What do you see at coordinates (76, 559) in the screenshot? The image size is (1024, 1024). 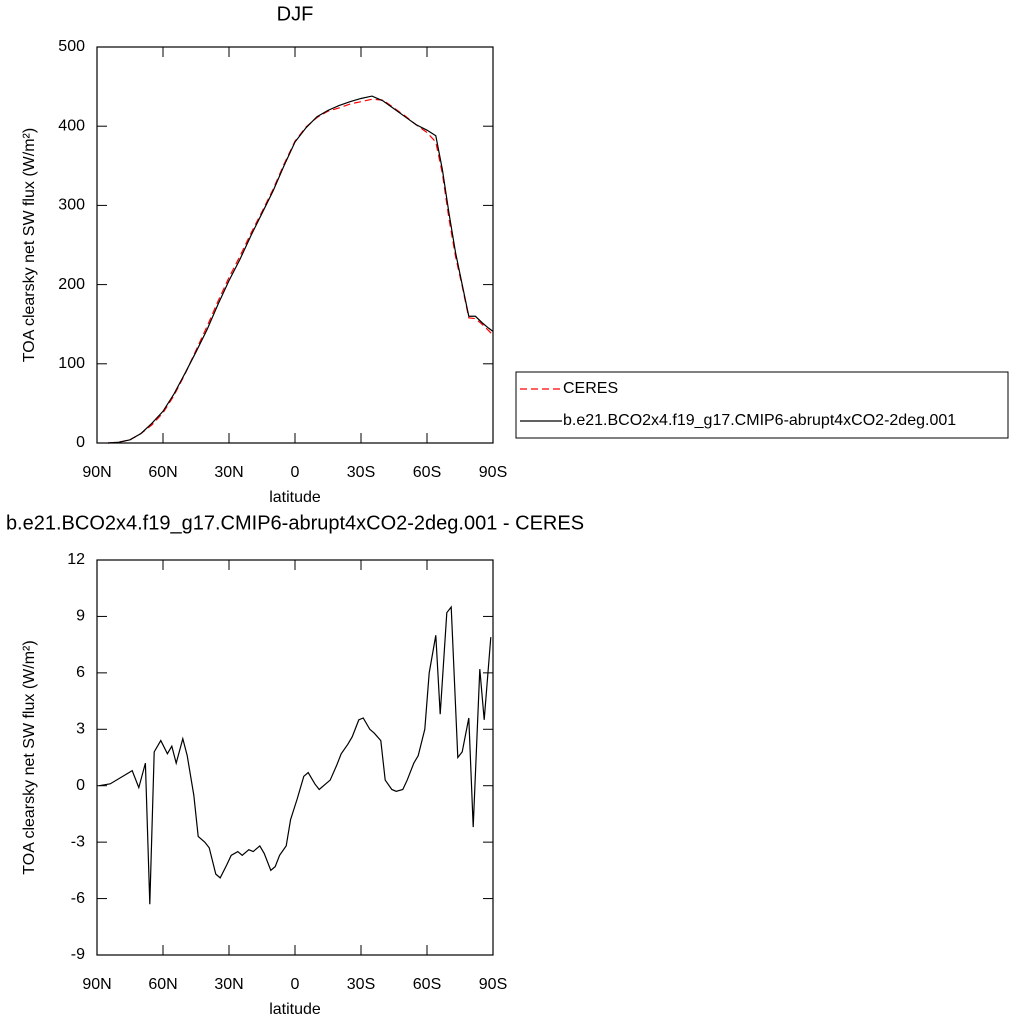 I see `y-tick-label: 12` at bounding box center [76, 559].